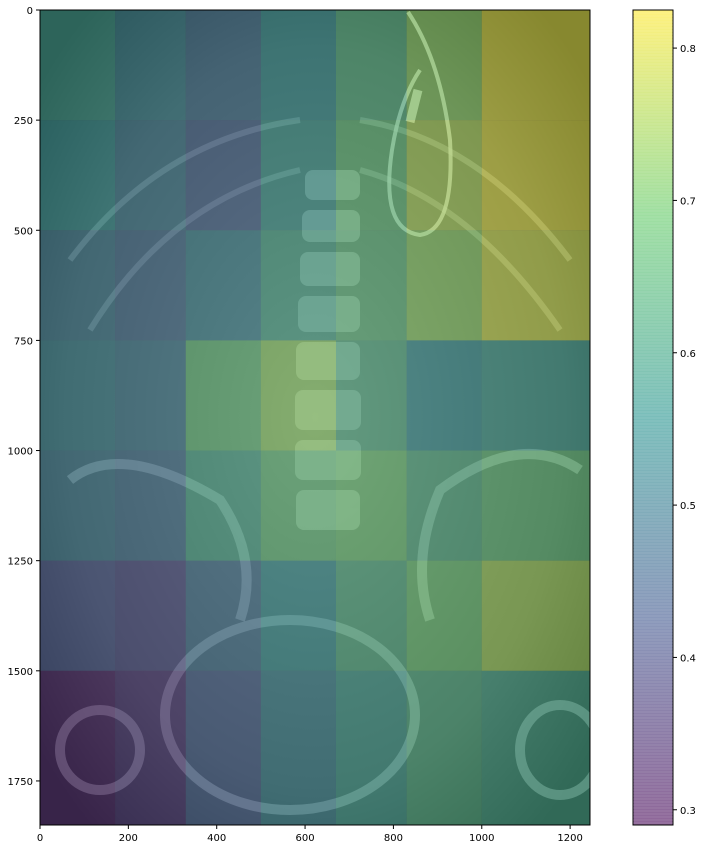  Describe the element at coordinates (688, 354) in the screenshot. I see `colorbar-tick-label: 0.6` at that location.